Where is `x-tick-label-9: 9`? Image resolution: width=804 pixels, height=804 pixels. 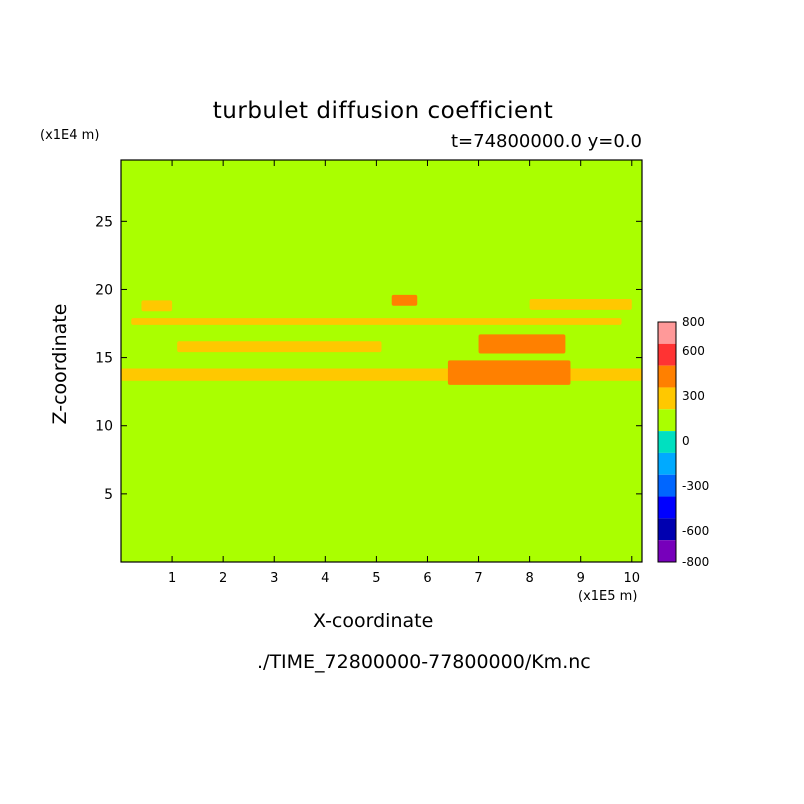
x-tick-label-9: 9 is located at coordinates (581, 578).